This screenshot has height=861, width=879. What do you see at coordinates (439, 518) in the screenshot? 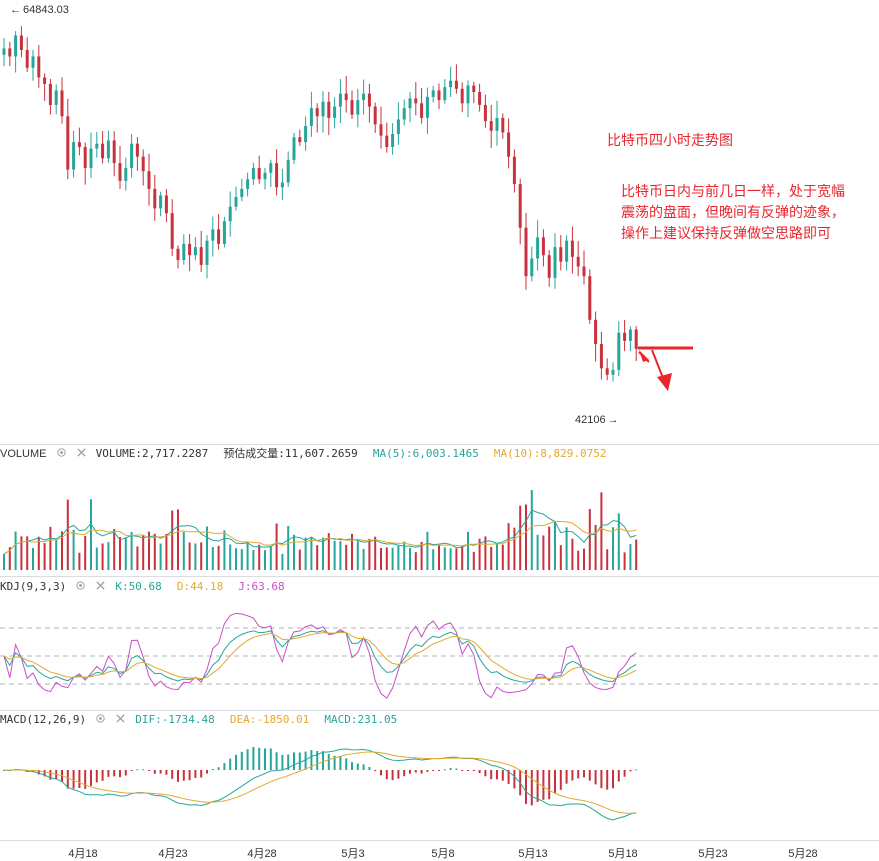
I see `volume-pane` at bounding box center [439, 518].